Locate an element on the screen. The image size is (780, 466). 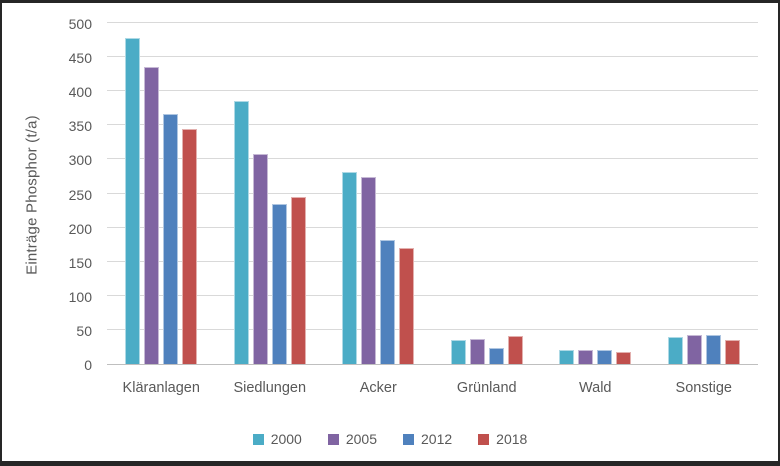
legend-swatch-2005 is located at coordinates (333, 439).